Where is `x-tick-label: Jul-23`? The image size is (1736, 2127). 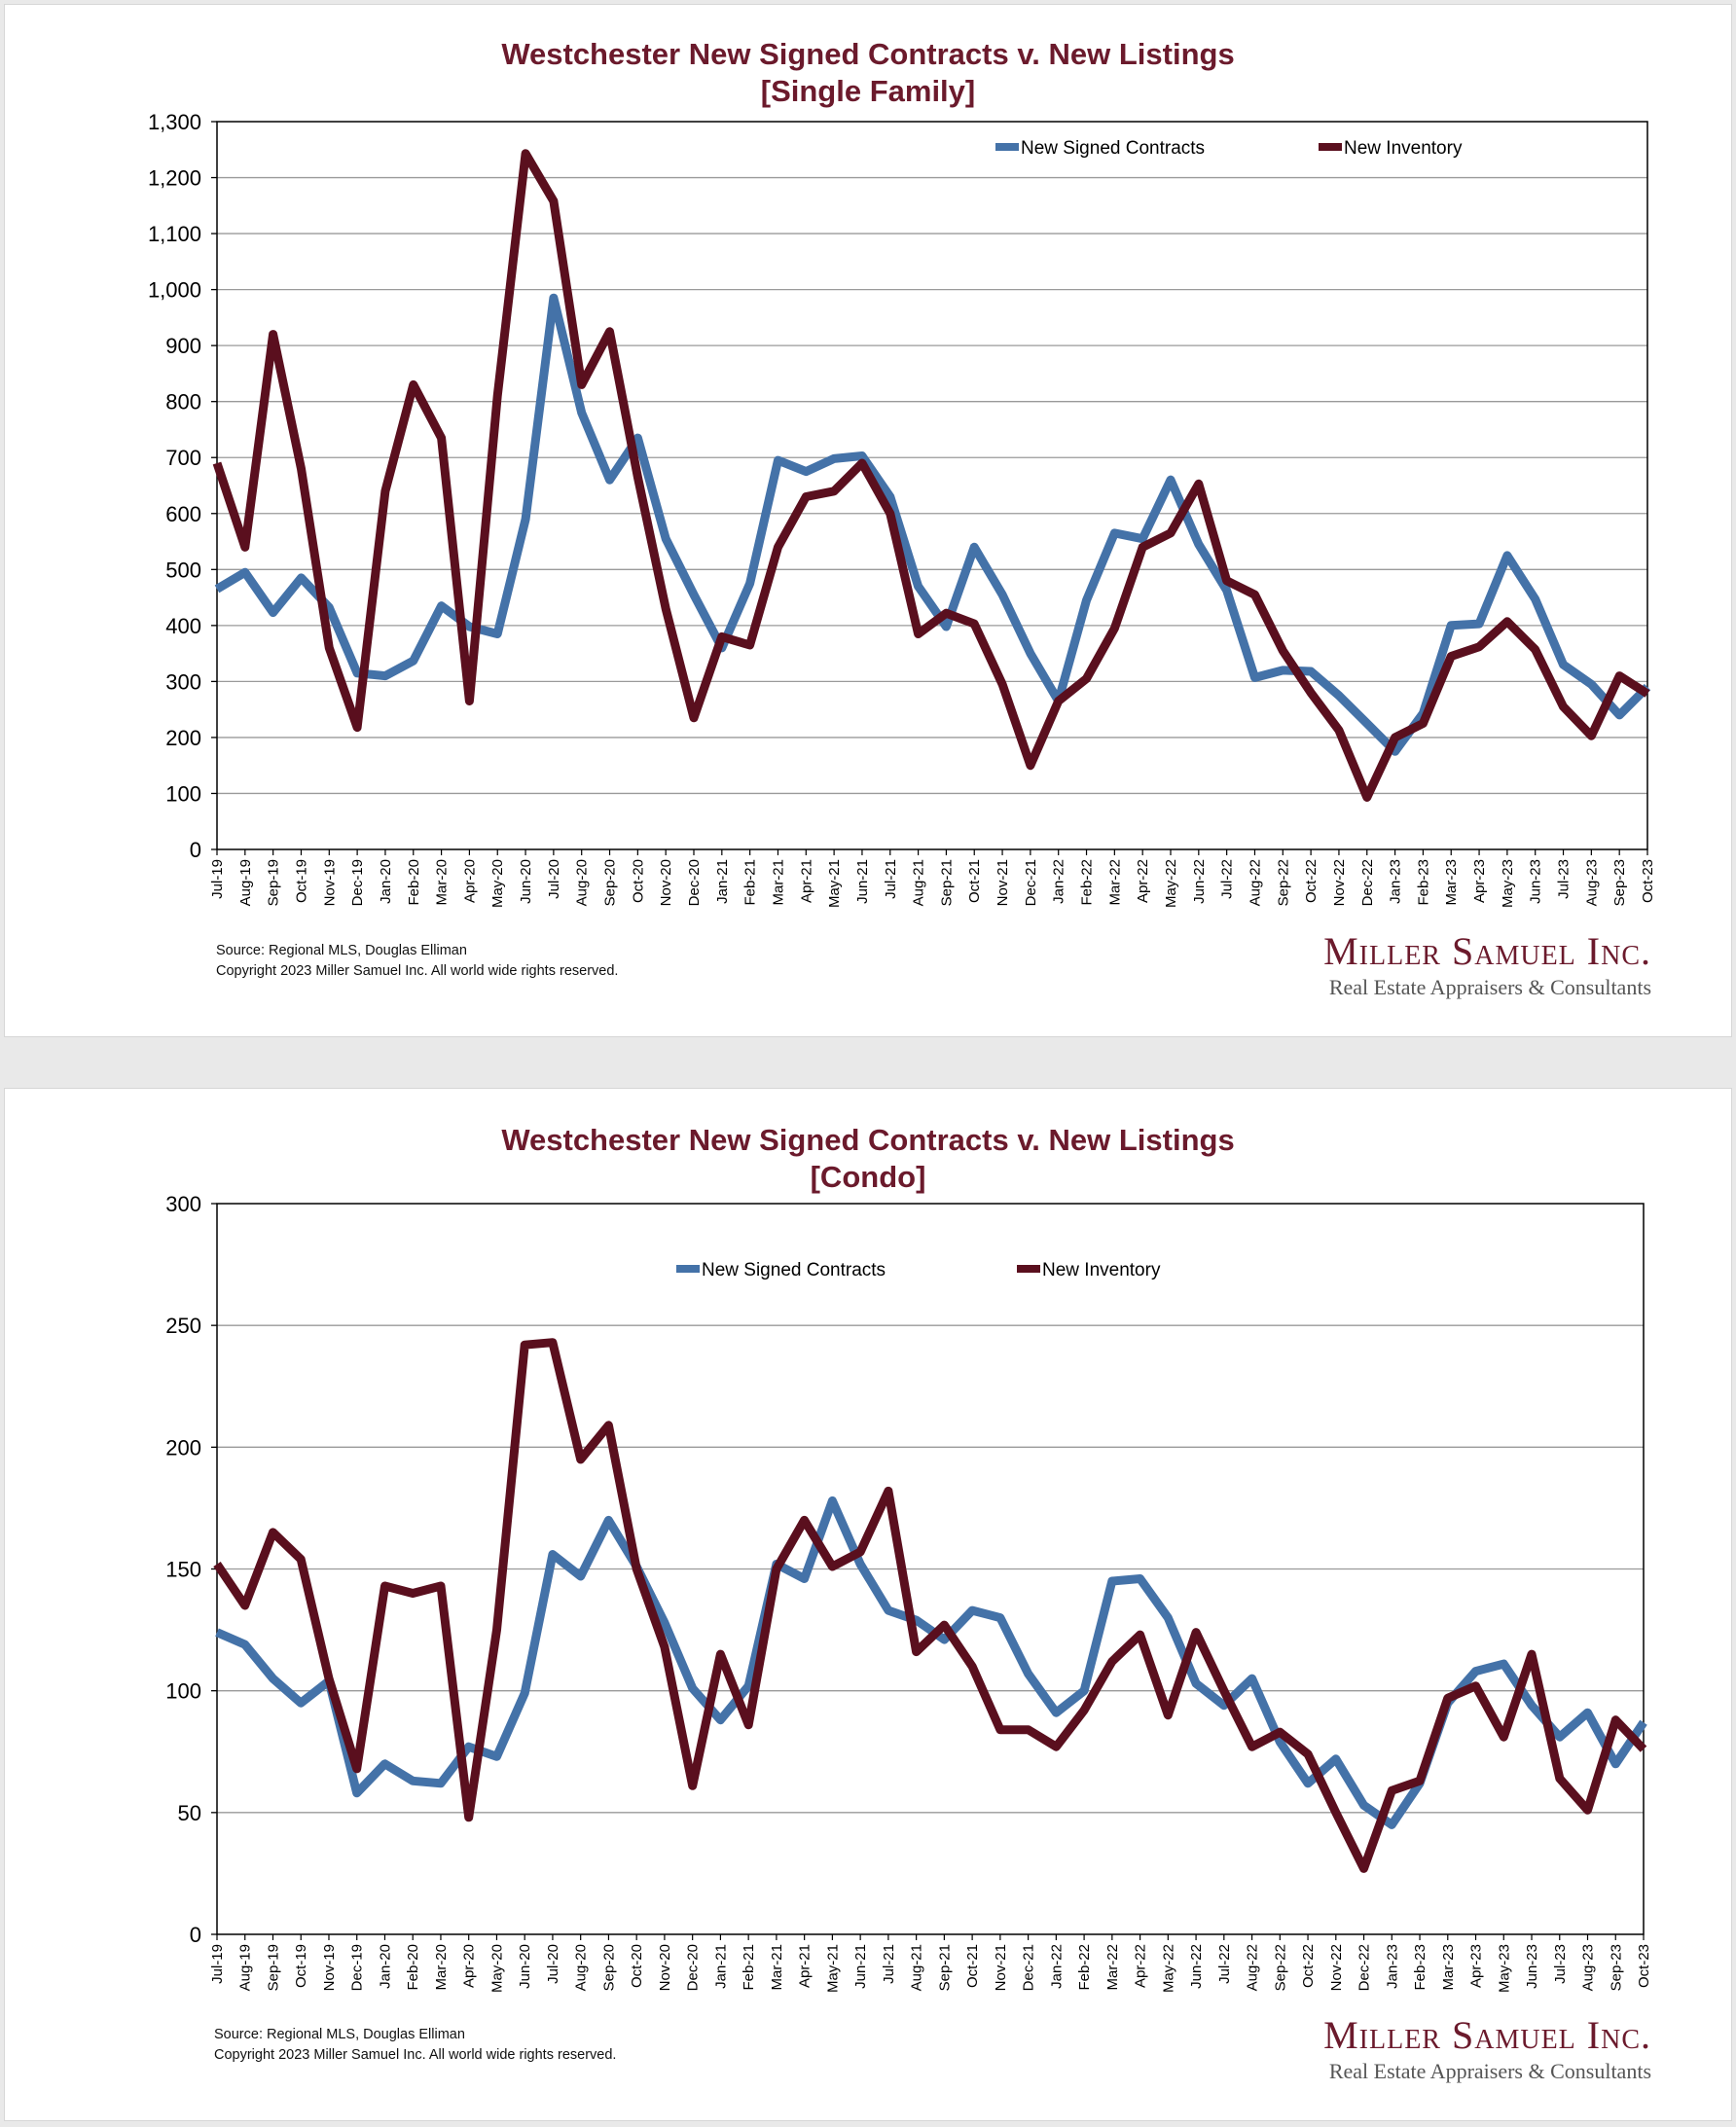
x-tick-label: Jul-23 is located at coordinates (1561, 1964).